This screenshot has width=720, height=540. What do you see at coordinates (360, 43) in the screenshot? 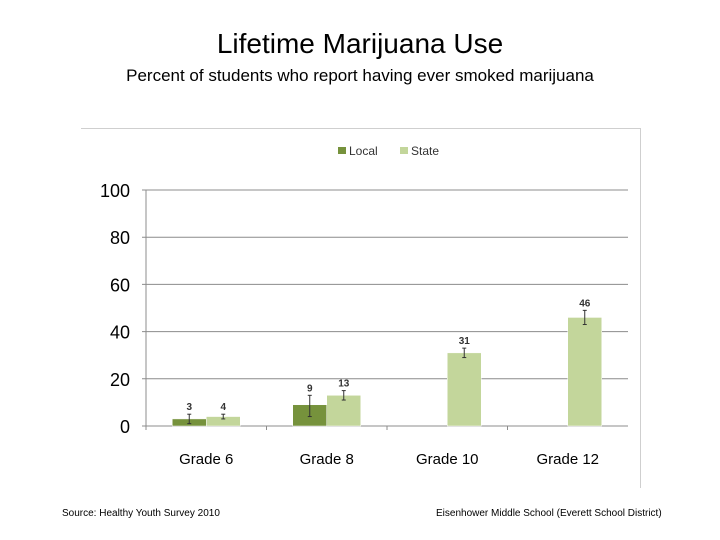
I see `page-title: Lifetime Marijuana Use` at bounding box center [360, 43].